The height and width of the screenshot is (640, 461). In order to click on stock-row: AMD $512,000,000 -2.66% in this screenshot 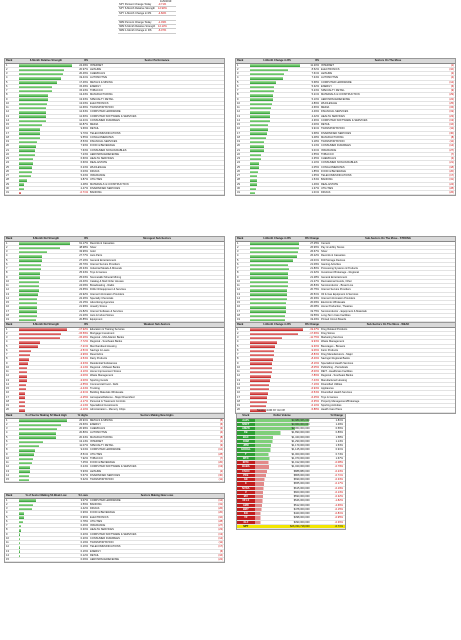, I will do `click(291, 505)`.